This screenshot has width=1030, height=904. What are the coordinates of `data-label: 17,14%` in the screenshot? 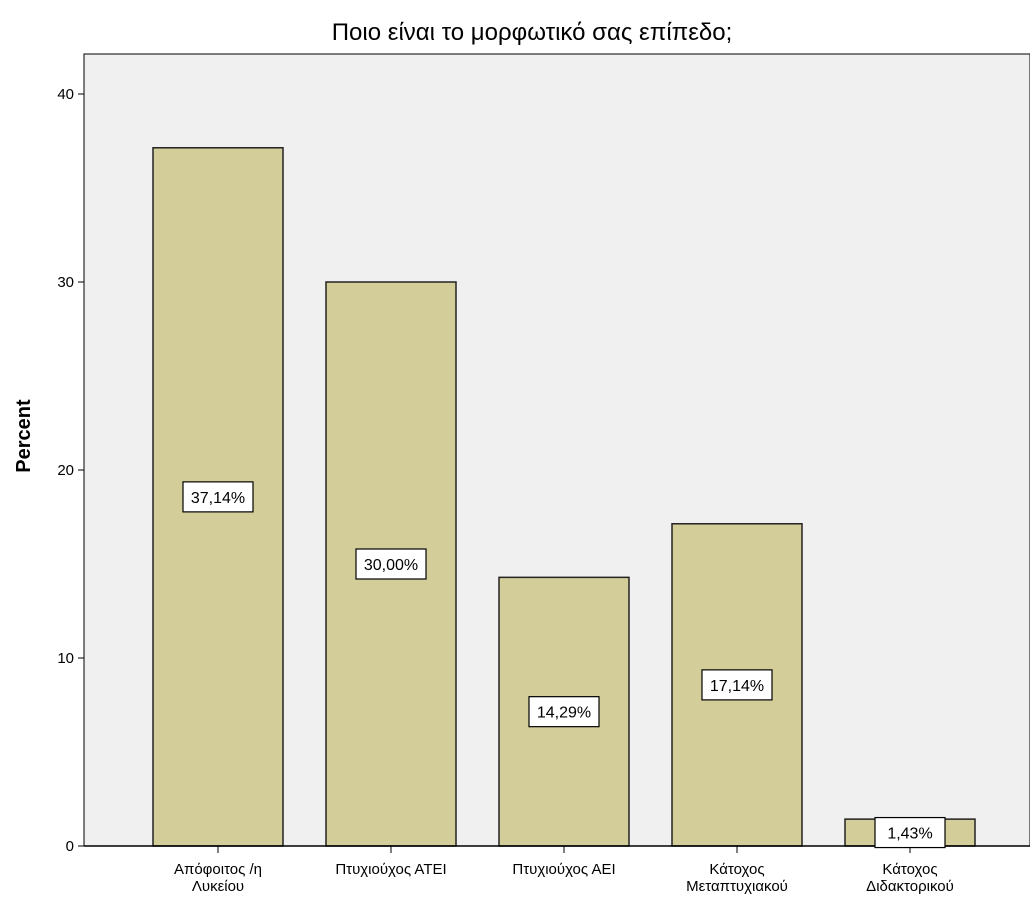 It's located at (737, 686).